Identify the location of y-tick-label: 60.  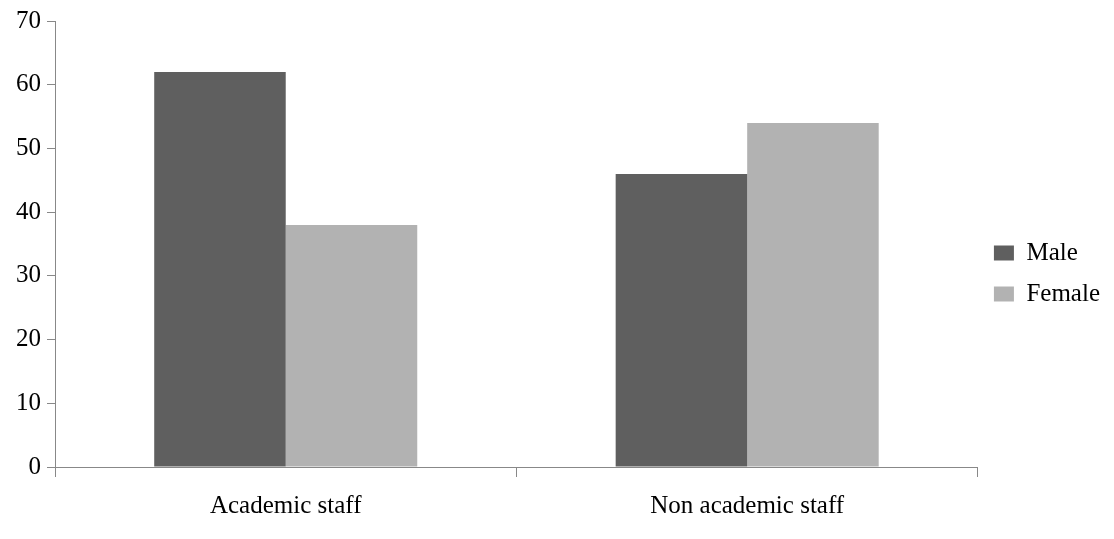
(28, 83).